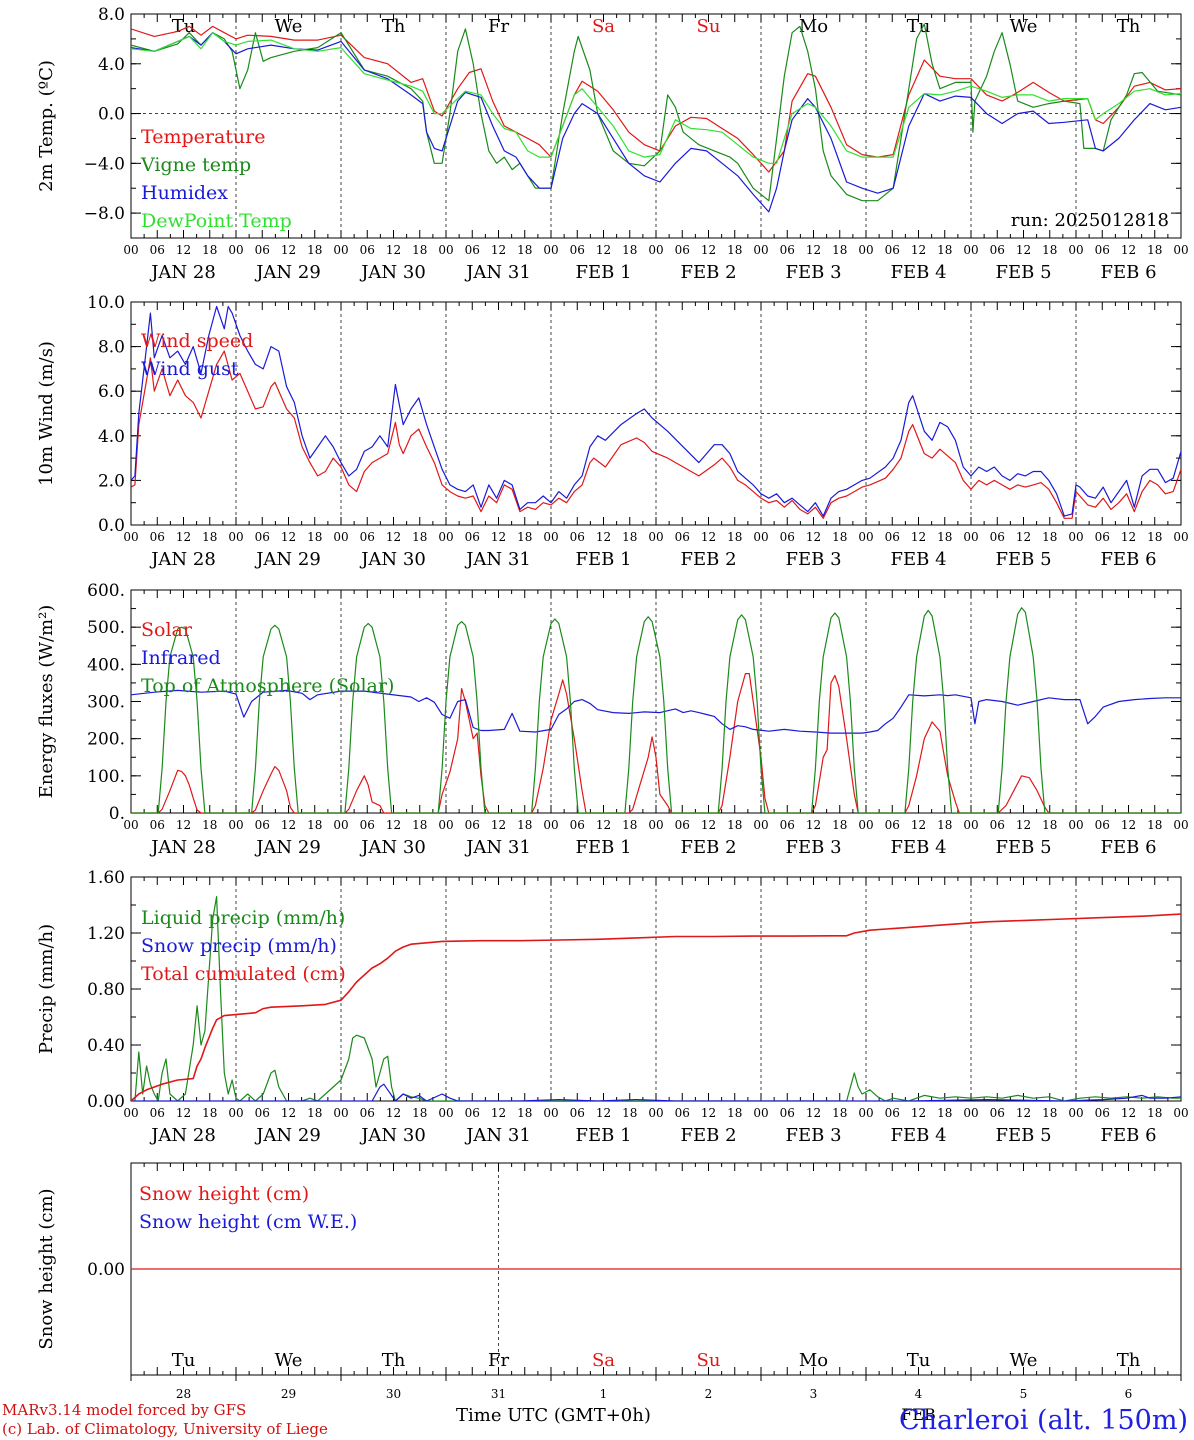 This screenshot has width=1194, height=1440. I want to click on y-tick-label: 0.00, so click(106, 1270).